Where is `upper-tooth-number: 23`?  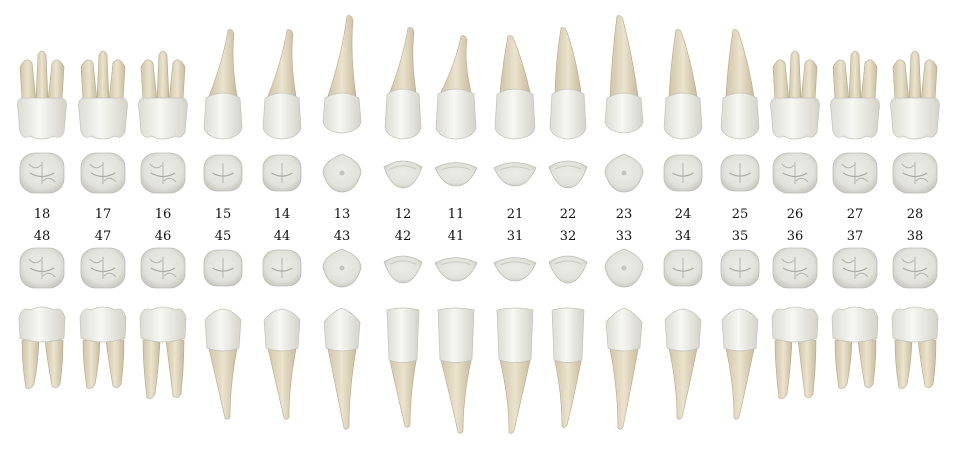
upper-tooth-number: 23 is located at coordinates (624, 214).